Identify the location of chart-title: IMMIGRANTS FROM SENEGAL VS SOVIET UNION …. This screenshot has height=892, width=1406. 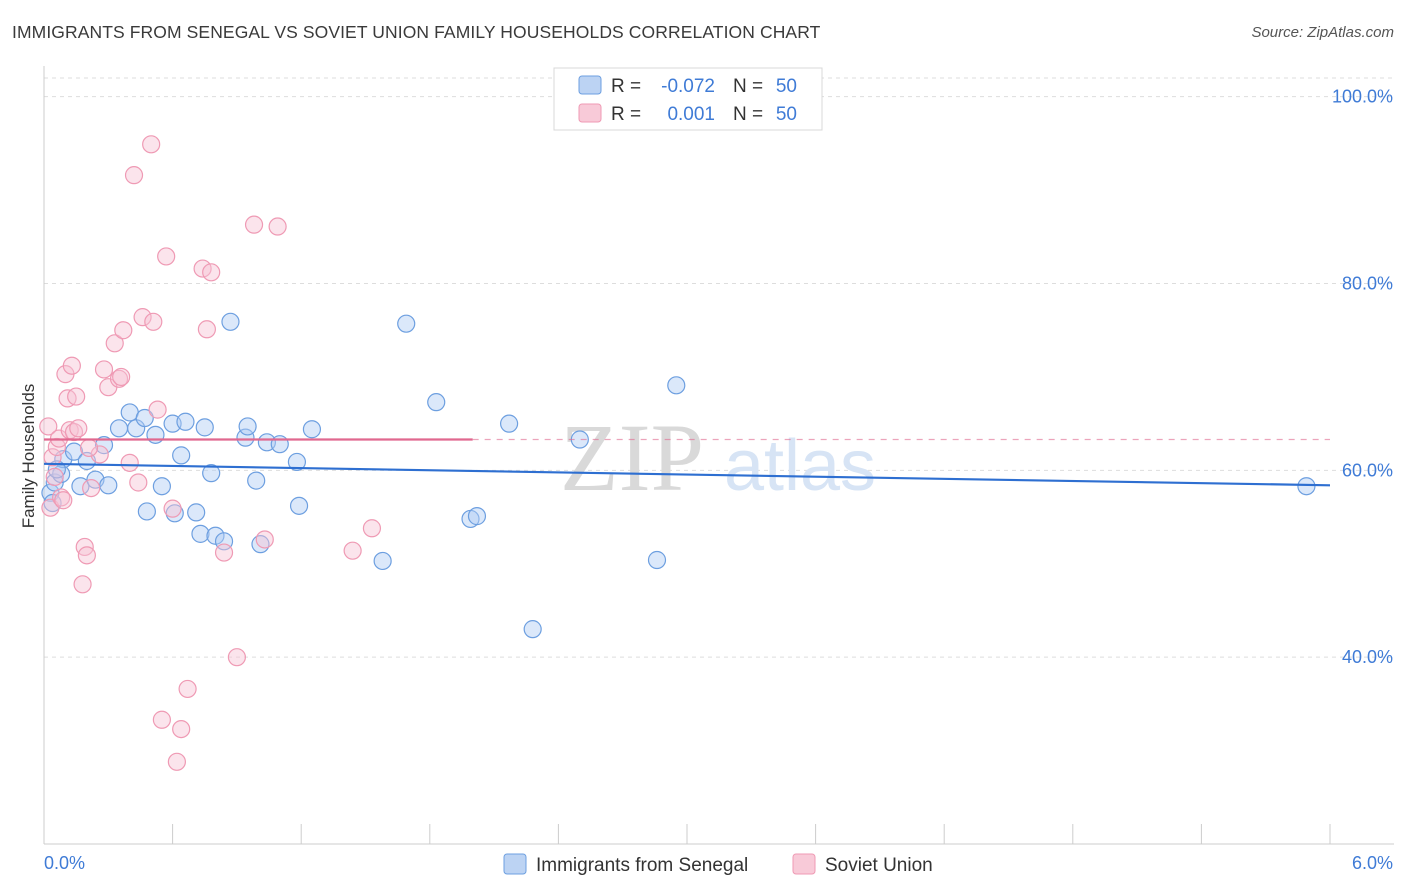
(416, 32).